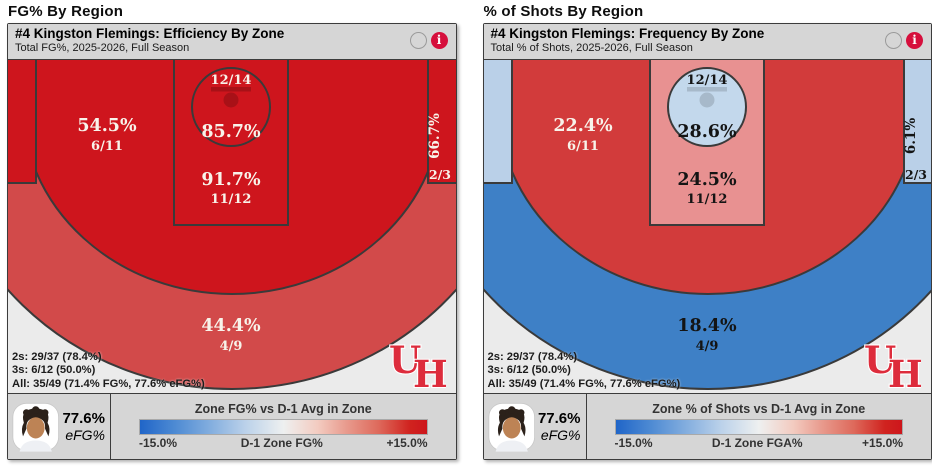 Image resolution: width=932 pixels, height=472 pixels. Describe the element at coordinates (283, 409) in the screenshot. I see `legend-title: Zone FG% vs D-1 Avg in Zone` at that location.